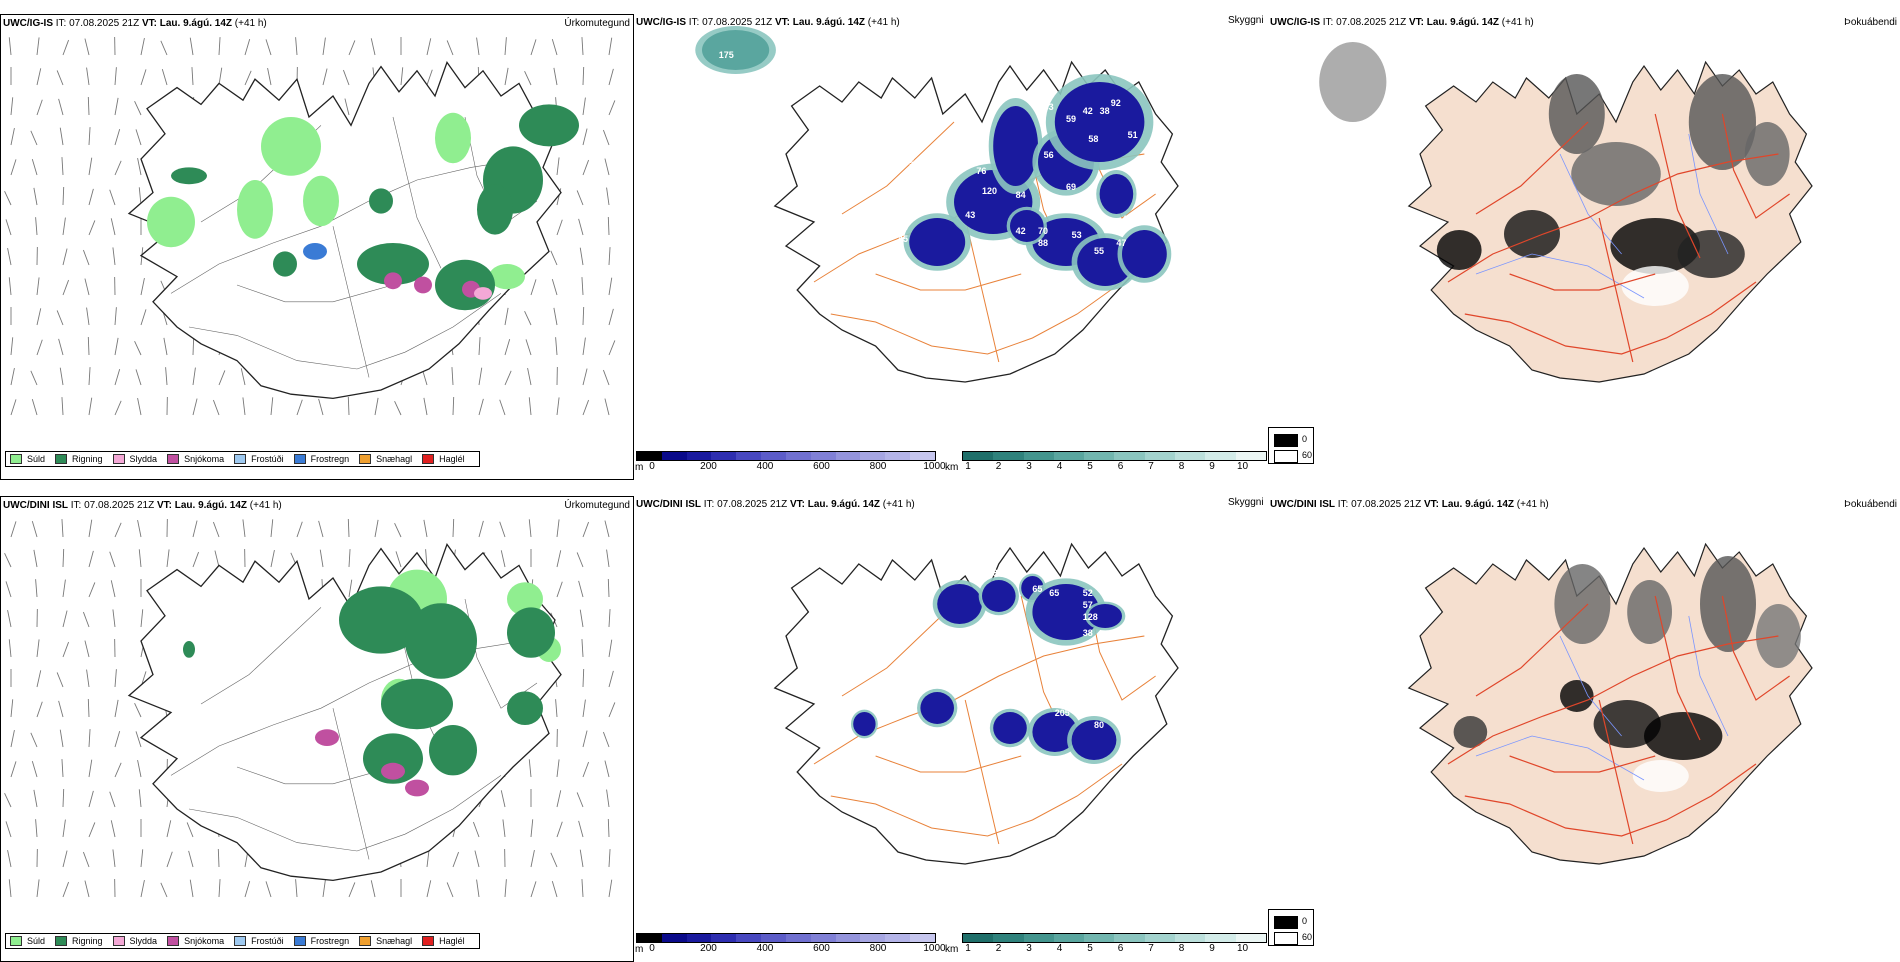 Image resolution: width=1900 pixels, height=962 pixels. I want to click on fog-legend-white, so click(1286, 938).